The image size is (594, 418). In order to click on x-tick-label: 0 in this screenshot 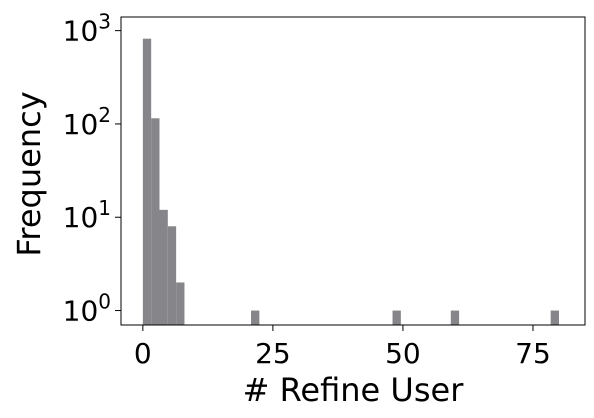, I will do `click(143, 353)`.